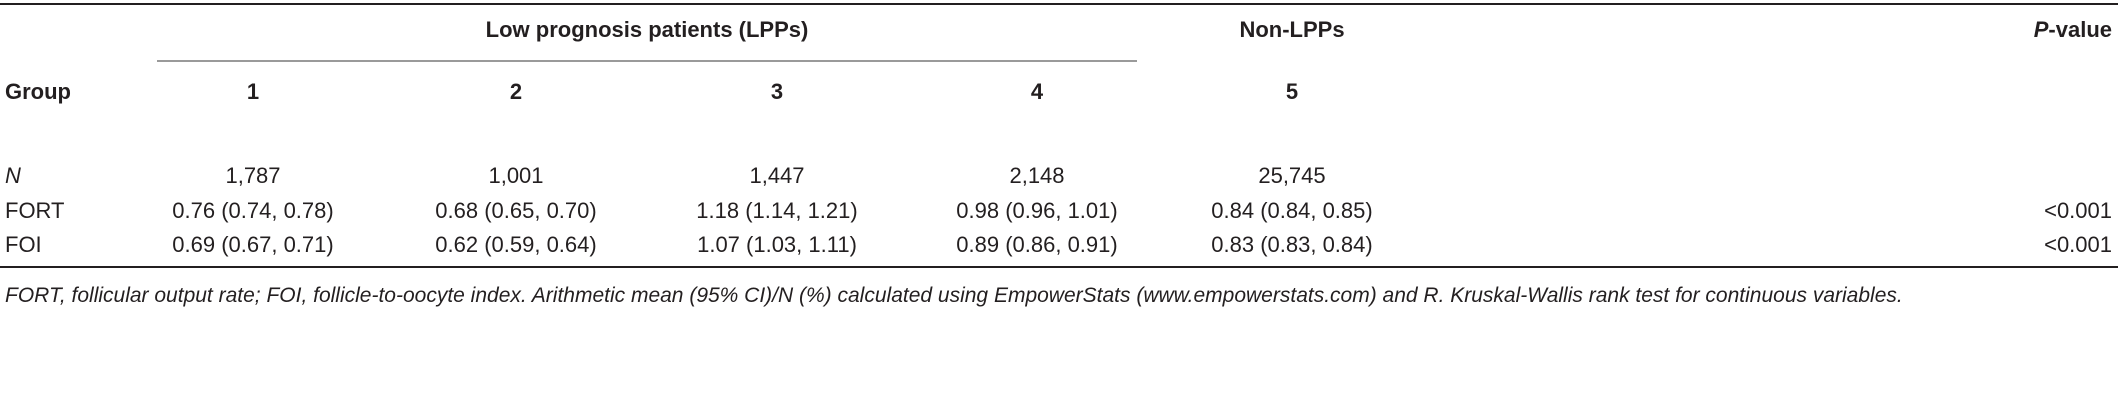 The height and width of the screenshot is (405, 2118). Describe the element at coordinates (253, 244) in the screenshot. I see `table-cell: 0.69 (0.67, 0.71)` at that location.